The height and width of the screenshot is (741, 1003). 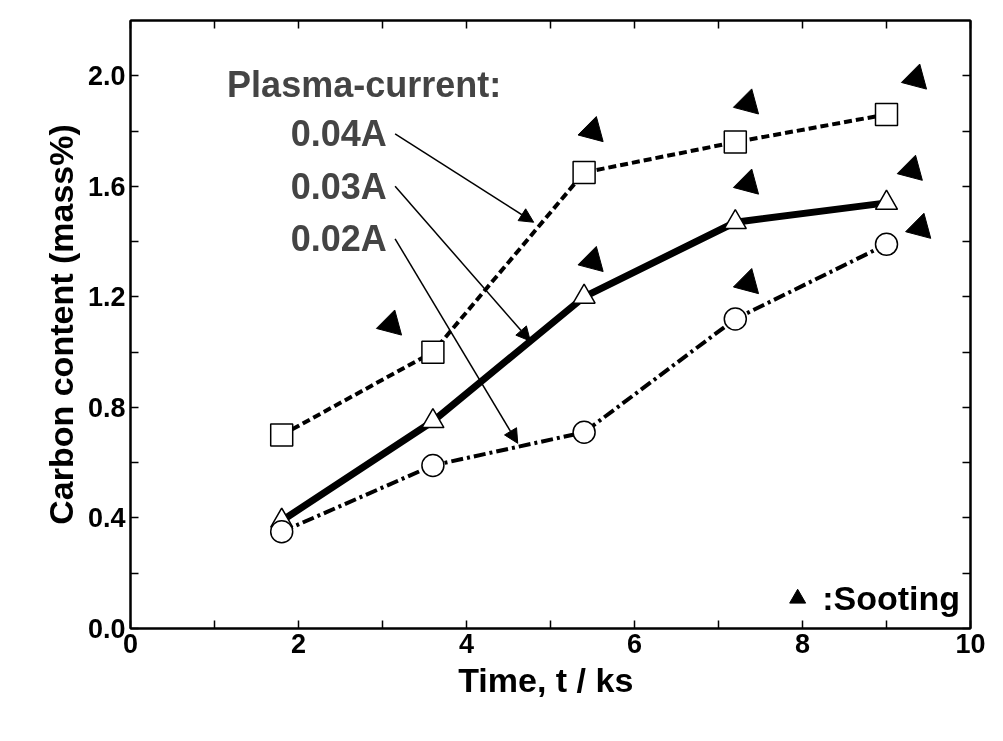 What do you see at coordinates (338, 239) in the screenshot?
I see `annotation: 0.02A` at bounding box center [338, 239].